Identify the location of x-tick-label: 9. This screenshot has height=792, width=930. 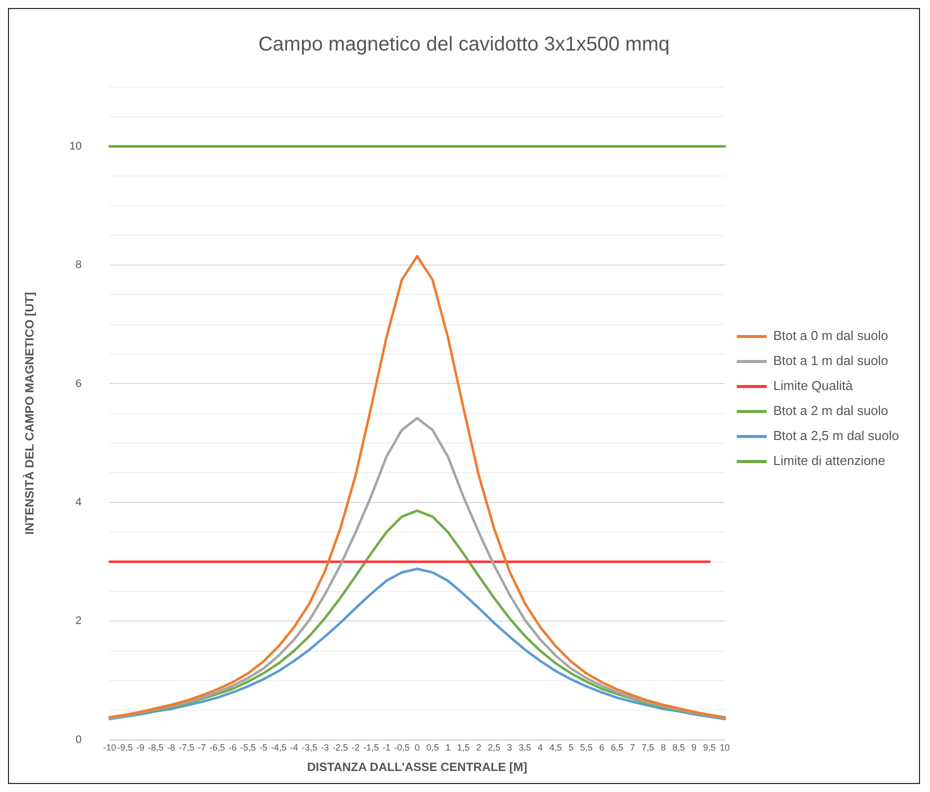
(694, 747).